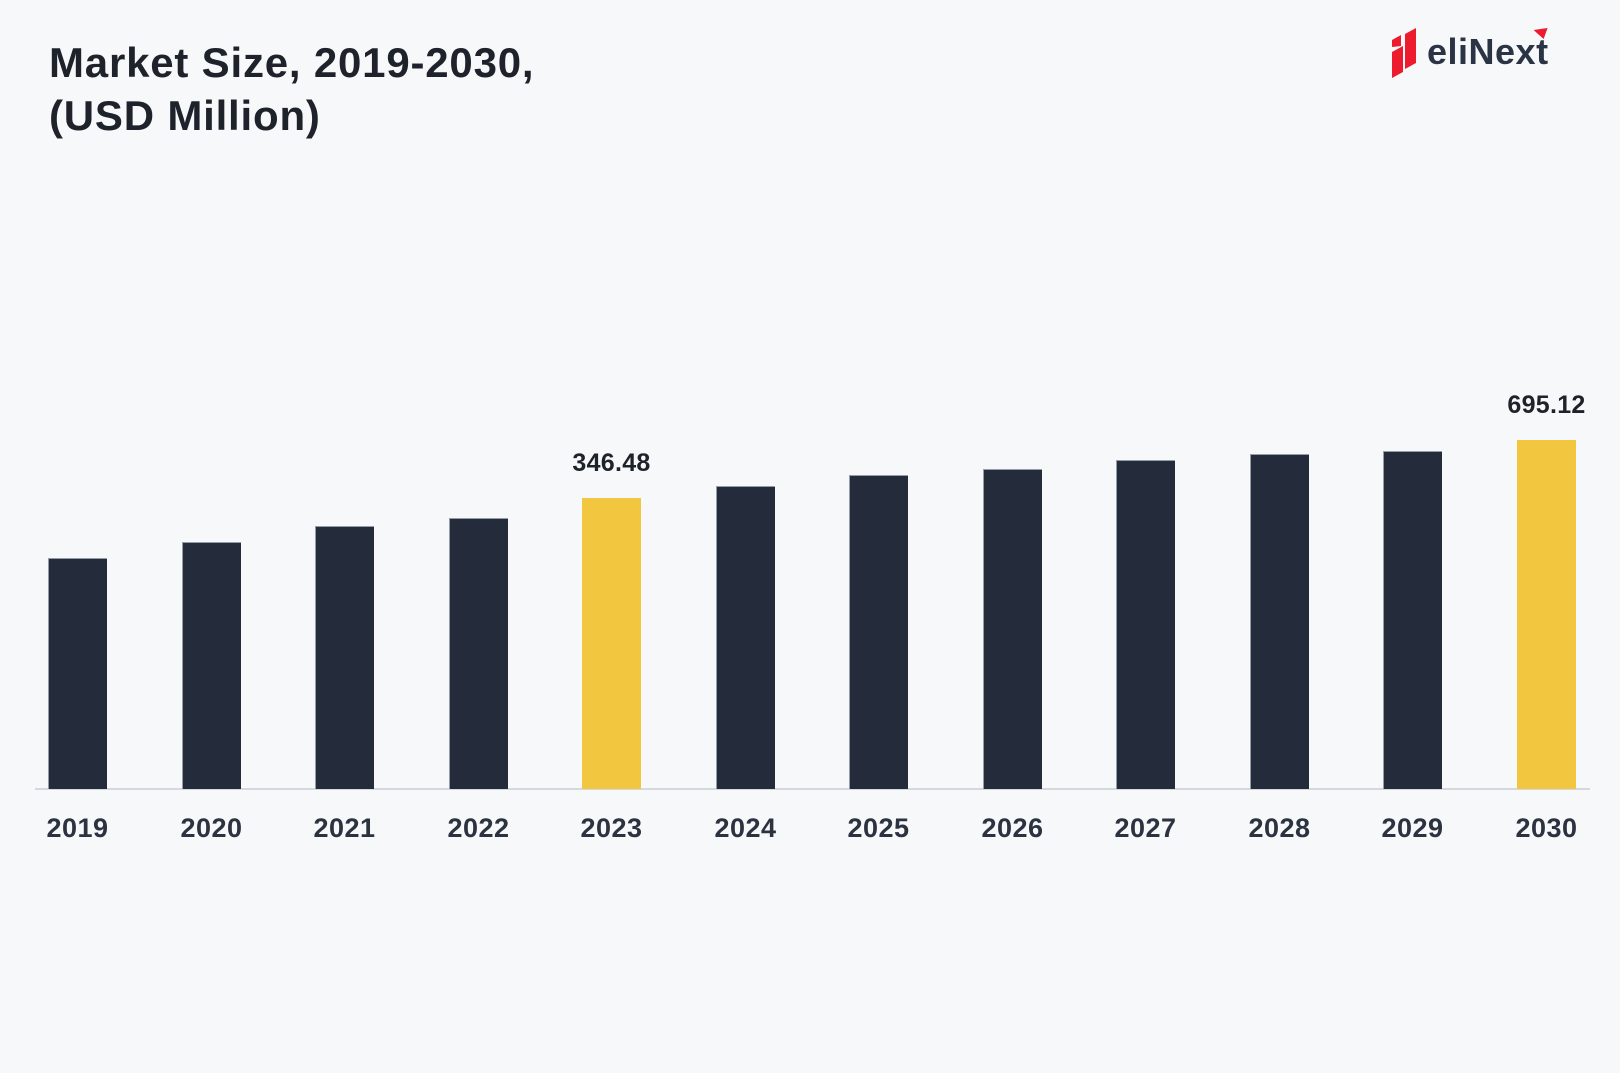 The height and width of the screenshot is (1073, 1620). Describe the element at coordinates (77, 673) in the screenshot. I see `bar-2019` at that location.